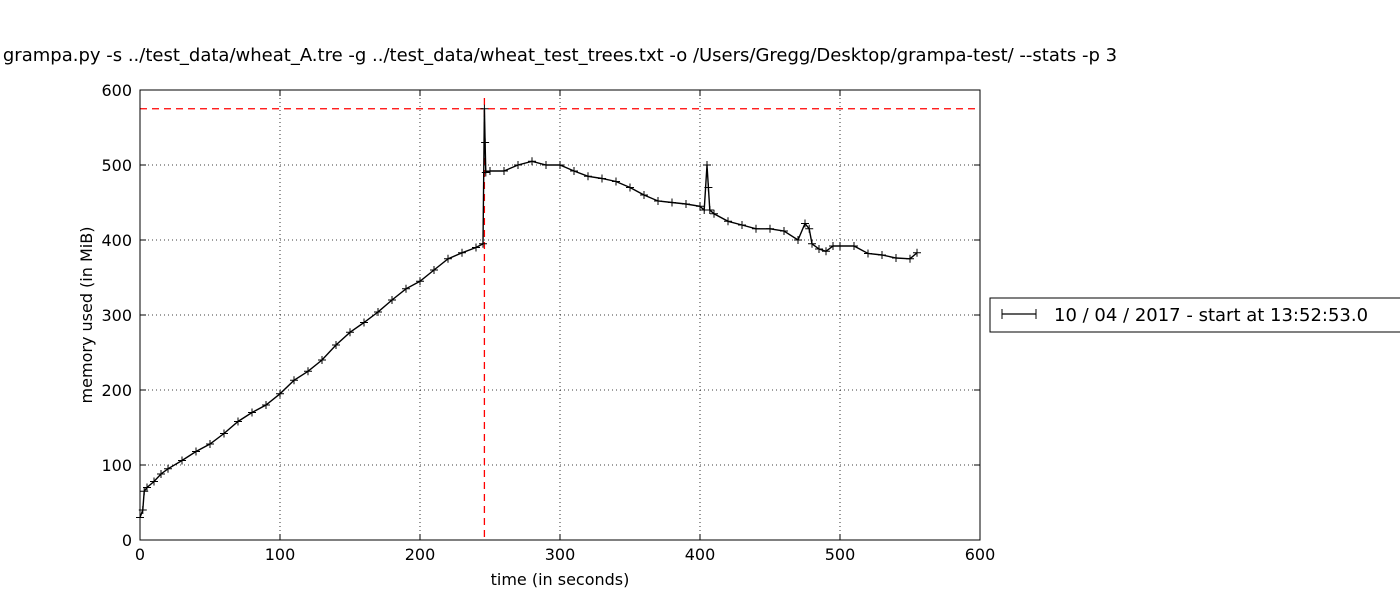 Image resolution: width=1400 pixels, height=600 pixels. Describe the element at coordinates (280, 554) in the screenshot. I see `x-tick-label: 100` at that location.